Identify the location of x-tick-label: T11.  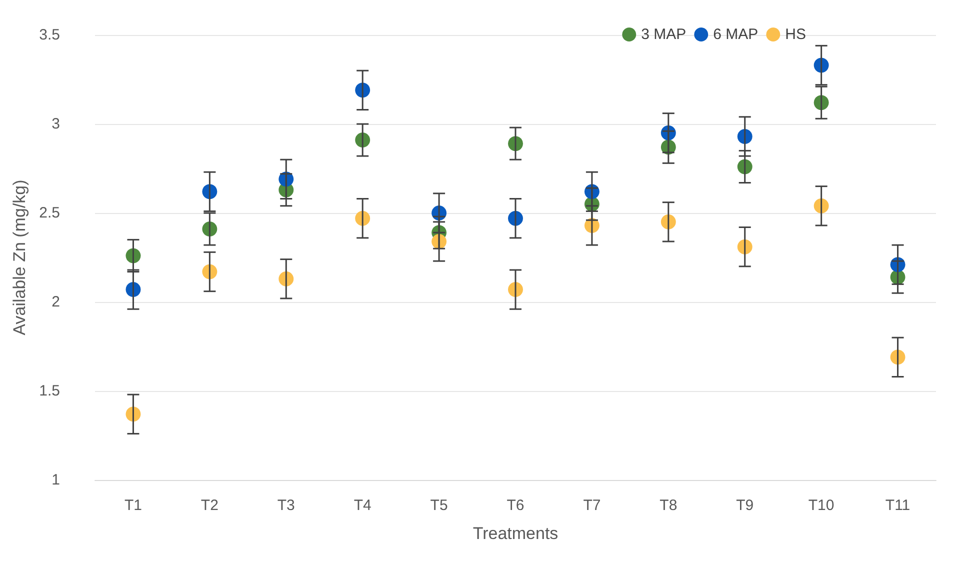
(897, 505).